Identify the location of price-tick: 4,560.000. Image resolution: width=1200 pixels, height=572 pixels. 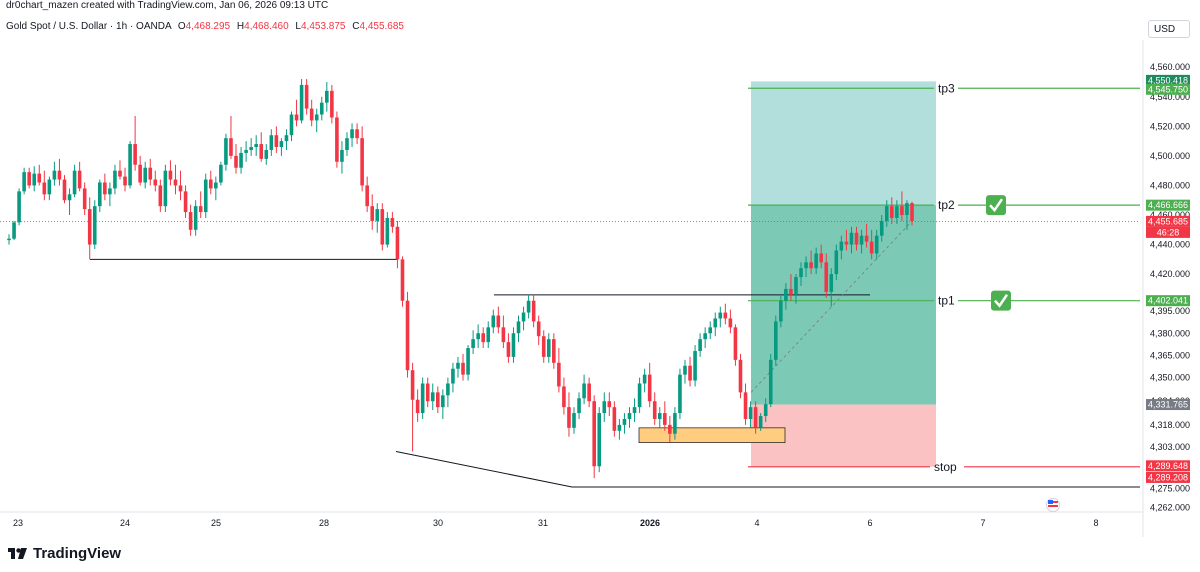
(1170, 67).